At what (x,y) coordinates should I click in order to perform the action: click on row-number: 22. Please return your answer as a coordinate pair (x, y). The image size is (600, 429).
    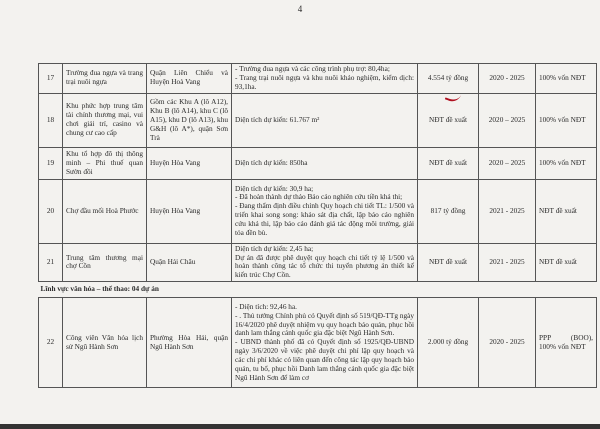
    Looking at the image, I should click on (50, 343).